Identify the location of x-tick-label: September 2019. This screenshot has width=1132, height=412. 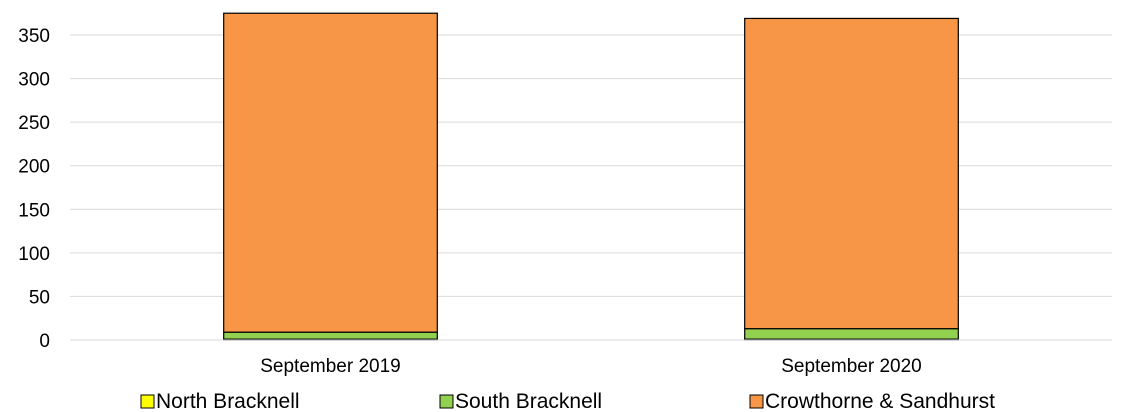
(330, 366).